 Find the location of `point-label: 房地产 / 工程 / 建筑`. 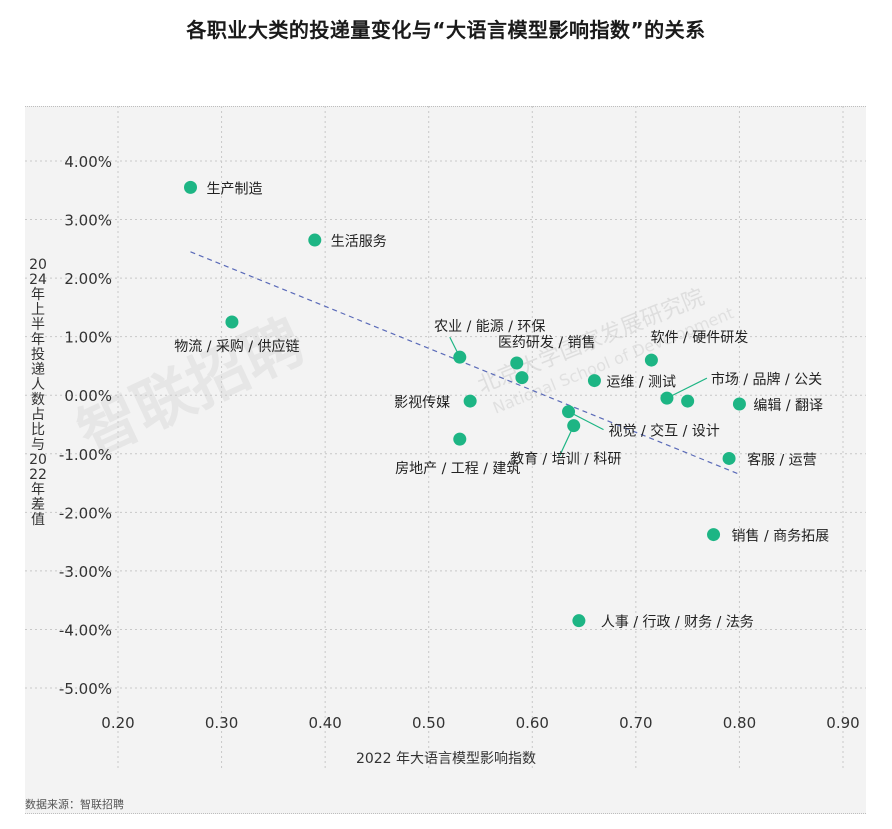

point-label: 房地产 / 工程 / 建筑 is located at coordinates (457, 469).